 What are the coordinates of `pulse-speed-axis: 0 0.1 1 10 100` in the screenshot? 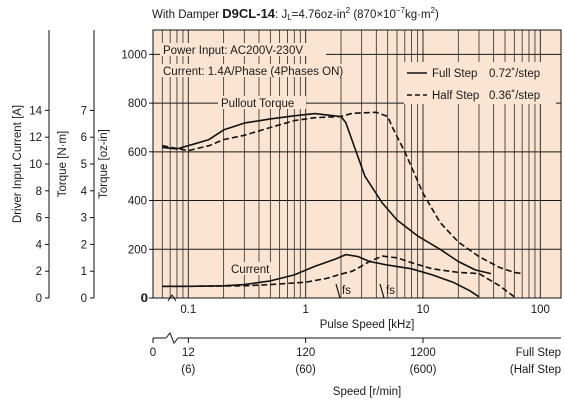 It's located at (346, 304).